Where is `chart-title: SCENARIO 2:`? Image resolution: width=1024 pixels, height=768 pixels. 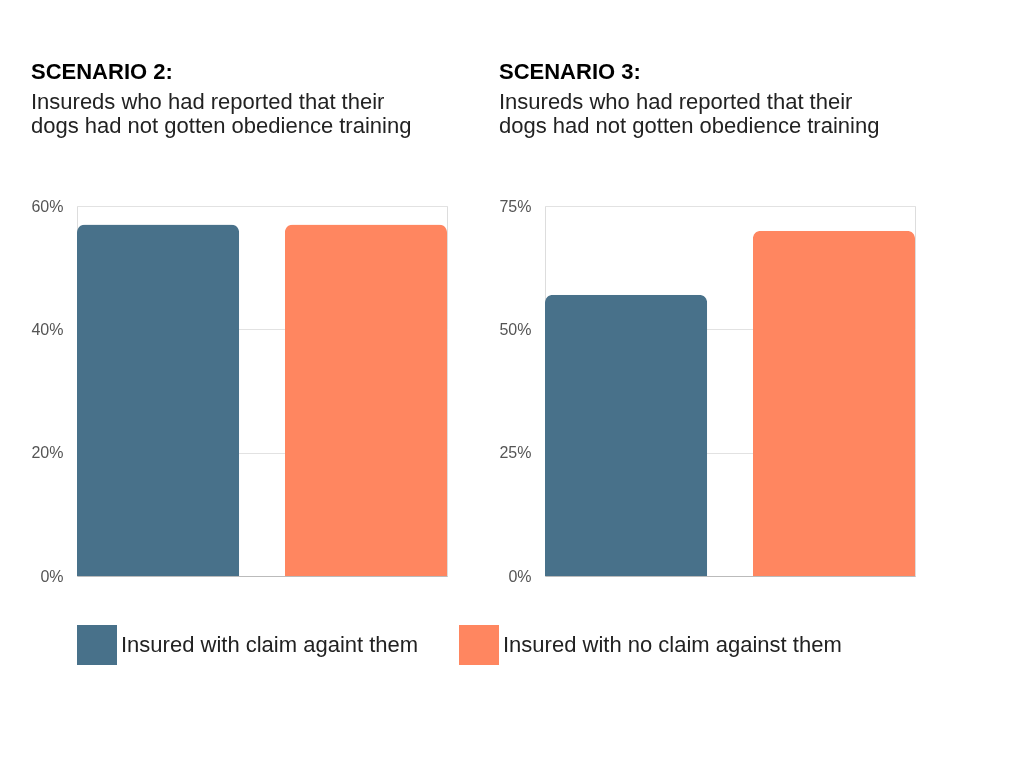
chart-title: SCENARIO 2: is located at coordinates (101, 71).